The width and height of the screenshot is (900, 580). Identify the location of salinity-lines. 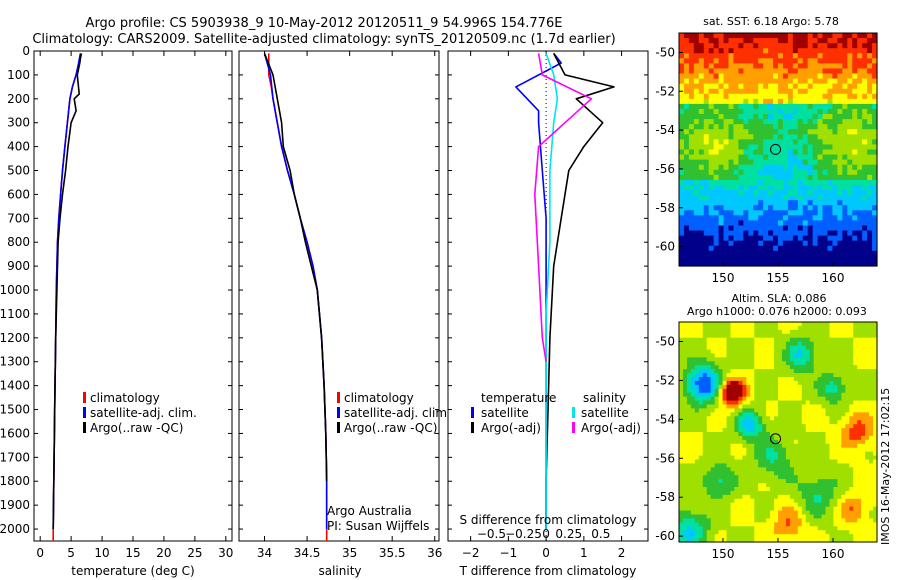
(295, 297).